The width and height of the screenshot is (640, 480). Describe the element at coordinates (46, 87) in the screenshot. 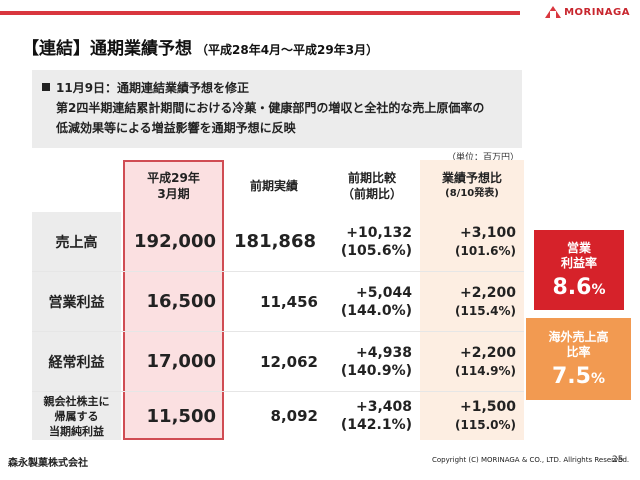

I see `square-bullet-icon` at that location.